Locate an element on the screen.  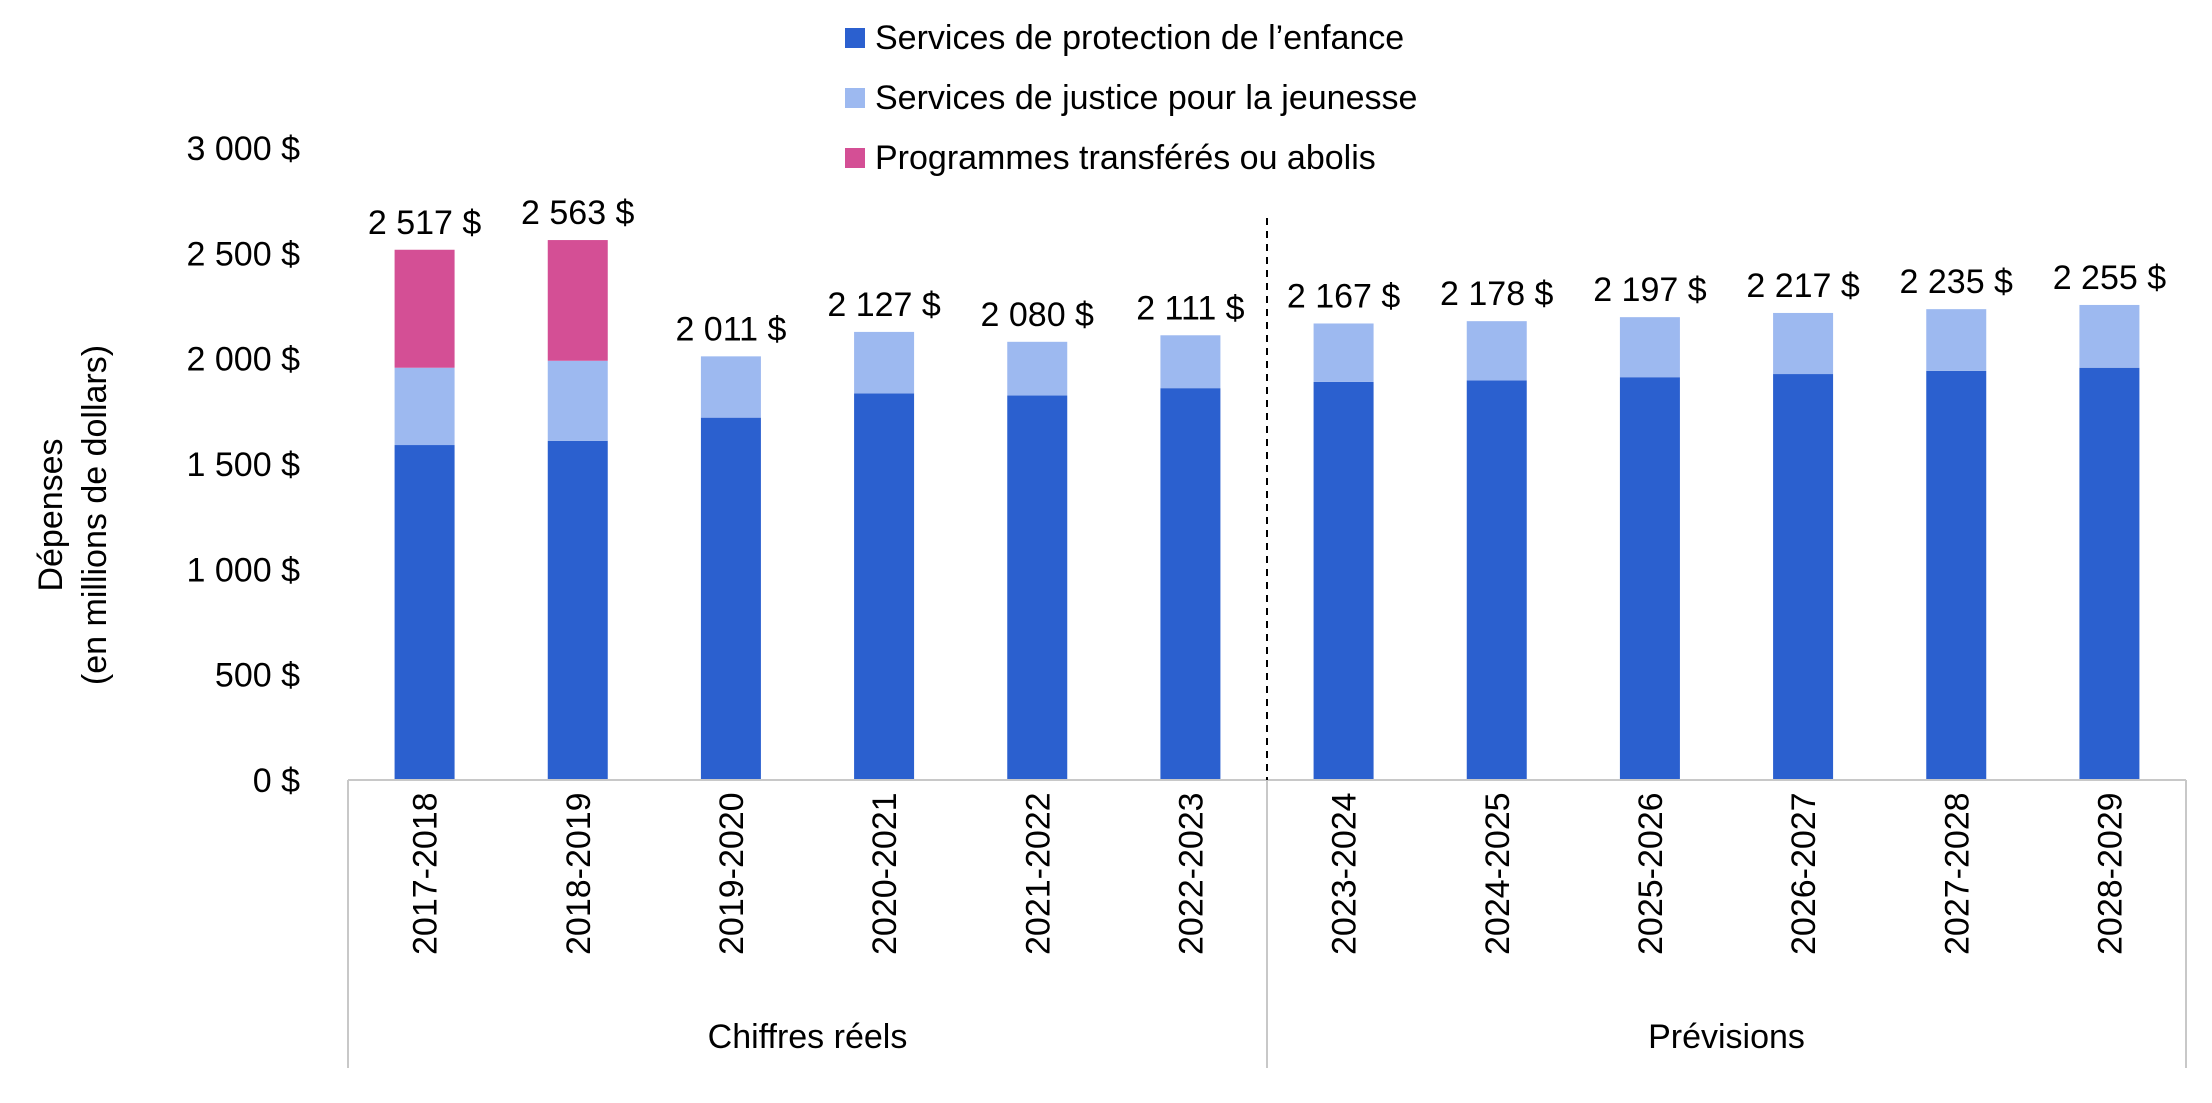
x-tick-label: 2018-2019 is located at coordinates (579, 873).